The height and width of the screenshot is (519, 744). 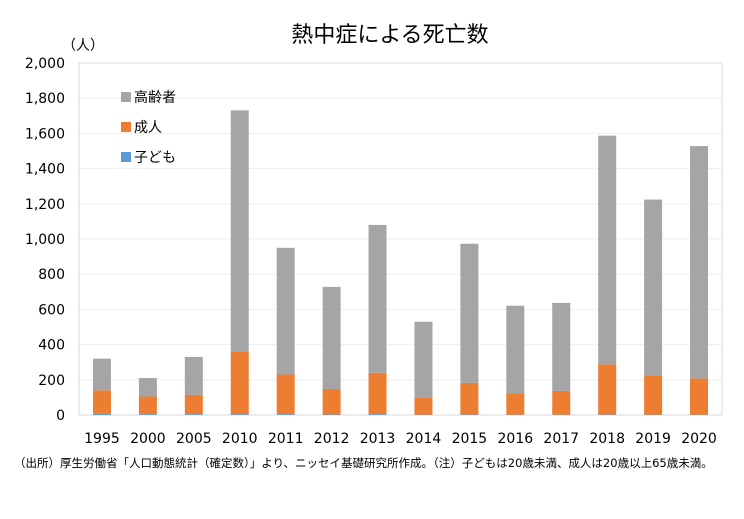 I want to click on y-tick-label: 400, so click(x=51, y=346).